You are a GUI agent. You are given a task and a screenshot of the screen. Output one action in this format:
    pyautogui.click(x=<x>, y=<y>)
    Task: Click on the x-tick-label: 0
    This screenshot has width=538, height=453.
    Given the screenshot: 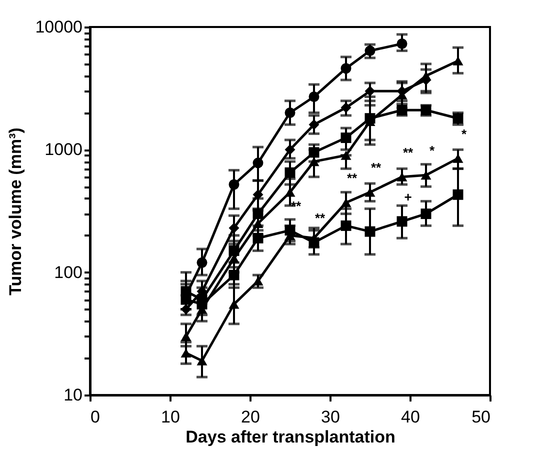 What is the action you would take?
    pyautogui.click(x=95, y=417)
    